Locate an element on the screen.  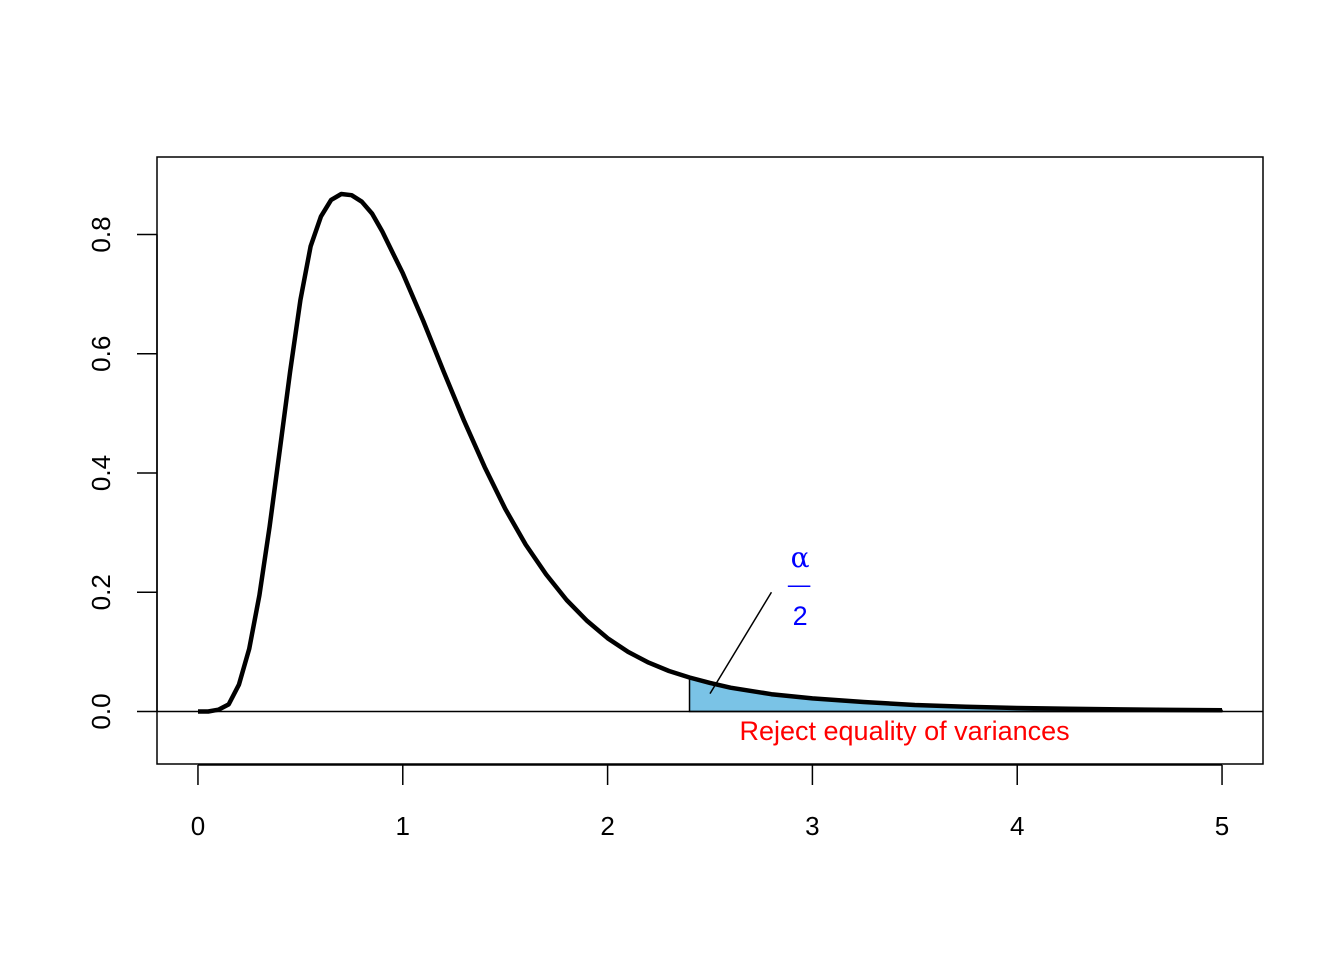
y-tick-label: 0.4 is located at coordinates (101, 473).